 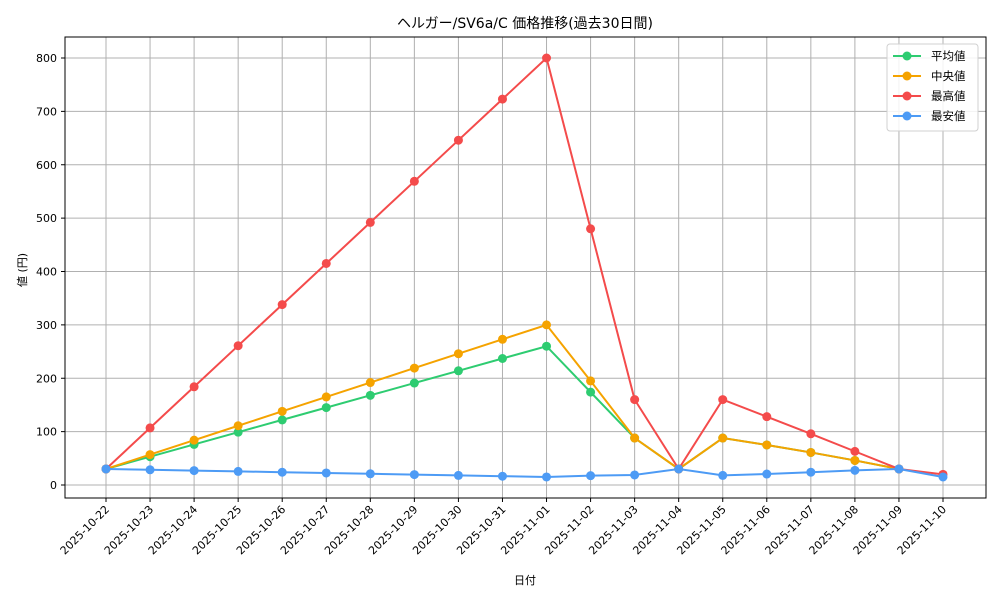 I want to click on y-tick-label: 800, so click(x=46, y=58).